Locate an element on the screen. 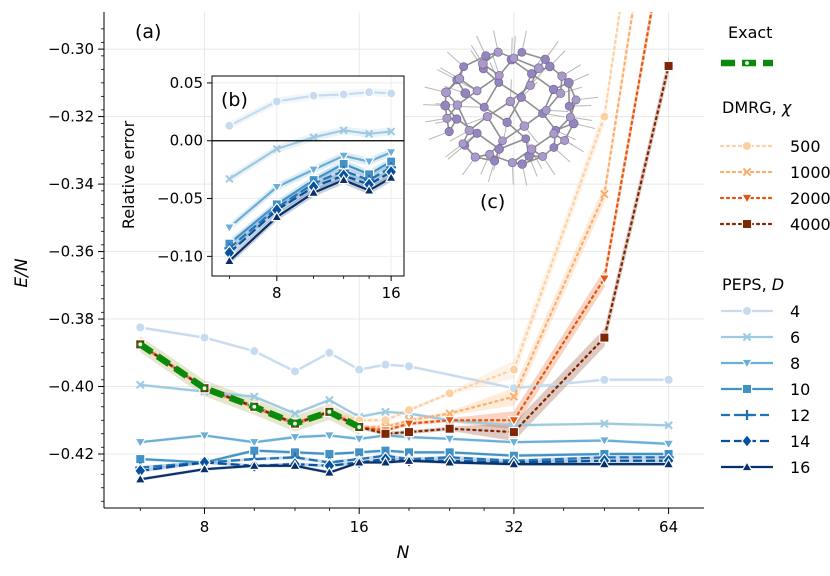  inset-line-peps12 is located at coordinates (310, 208).